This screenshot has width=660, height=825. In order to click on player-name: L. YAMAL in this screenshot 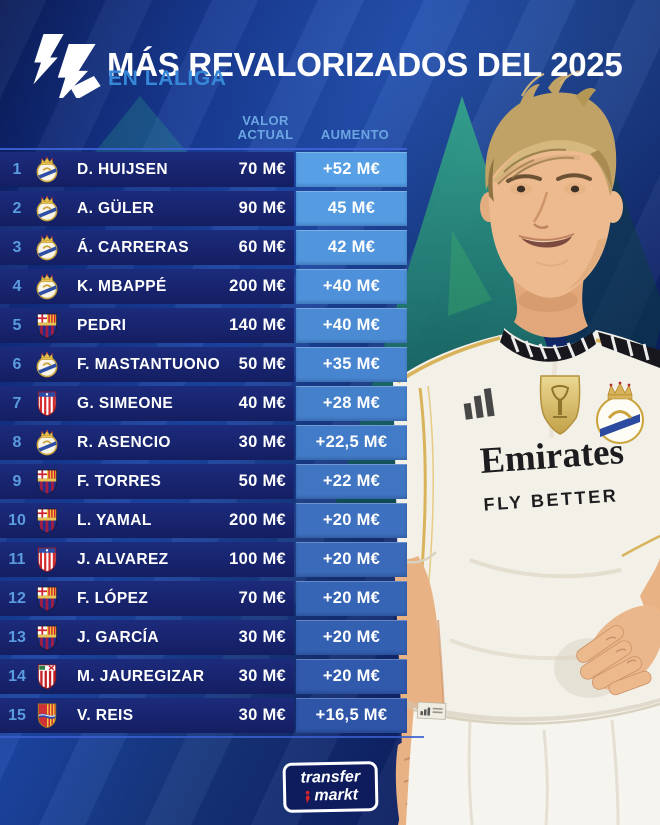, I will do `click(114, 520)`.